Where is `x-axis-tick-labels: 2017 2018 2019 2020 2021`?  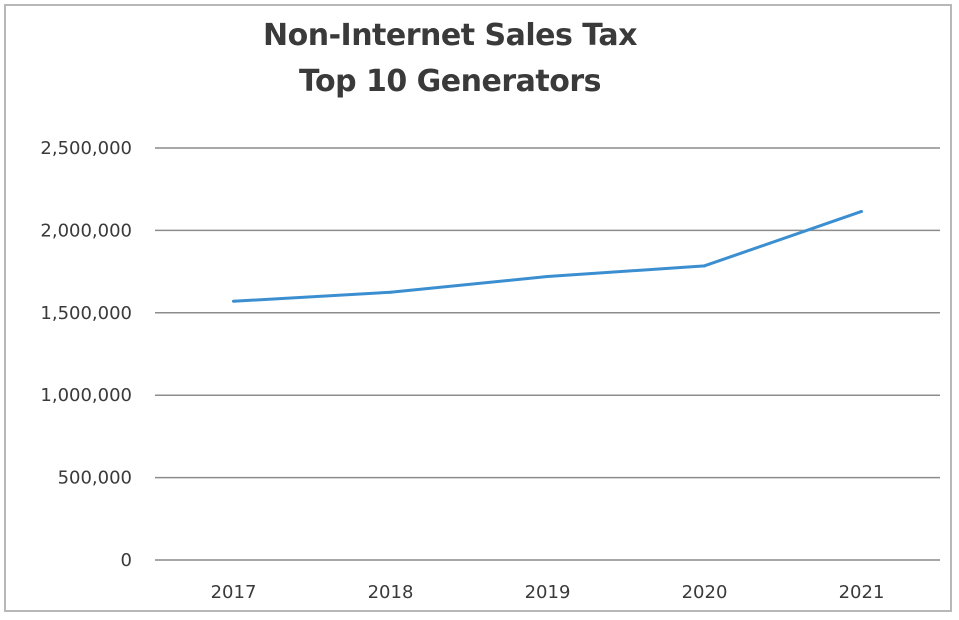 x-axis-tick-labels: 2017 2018 2019 2020 2021 is located at coordinates (548, 592).